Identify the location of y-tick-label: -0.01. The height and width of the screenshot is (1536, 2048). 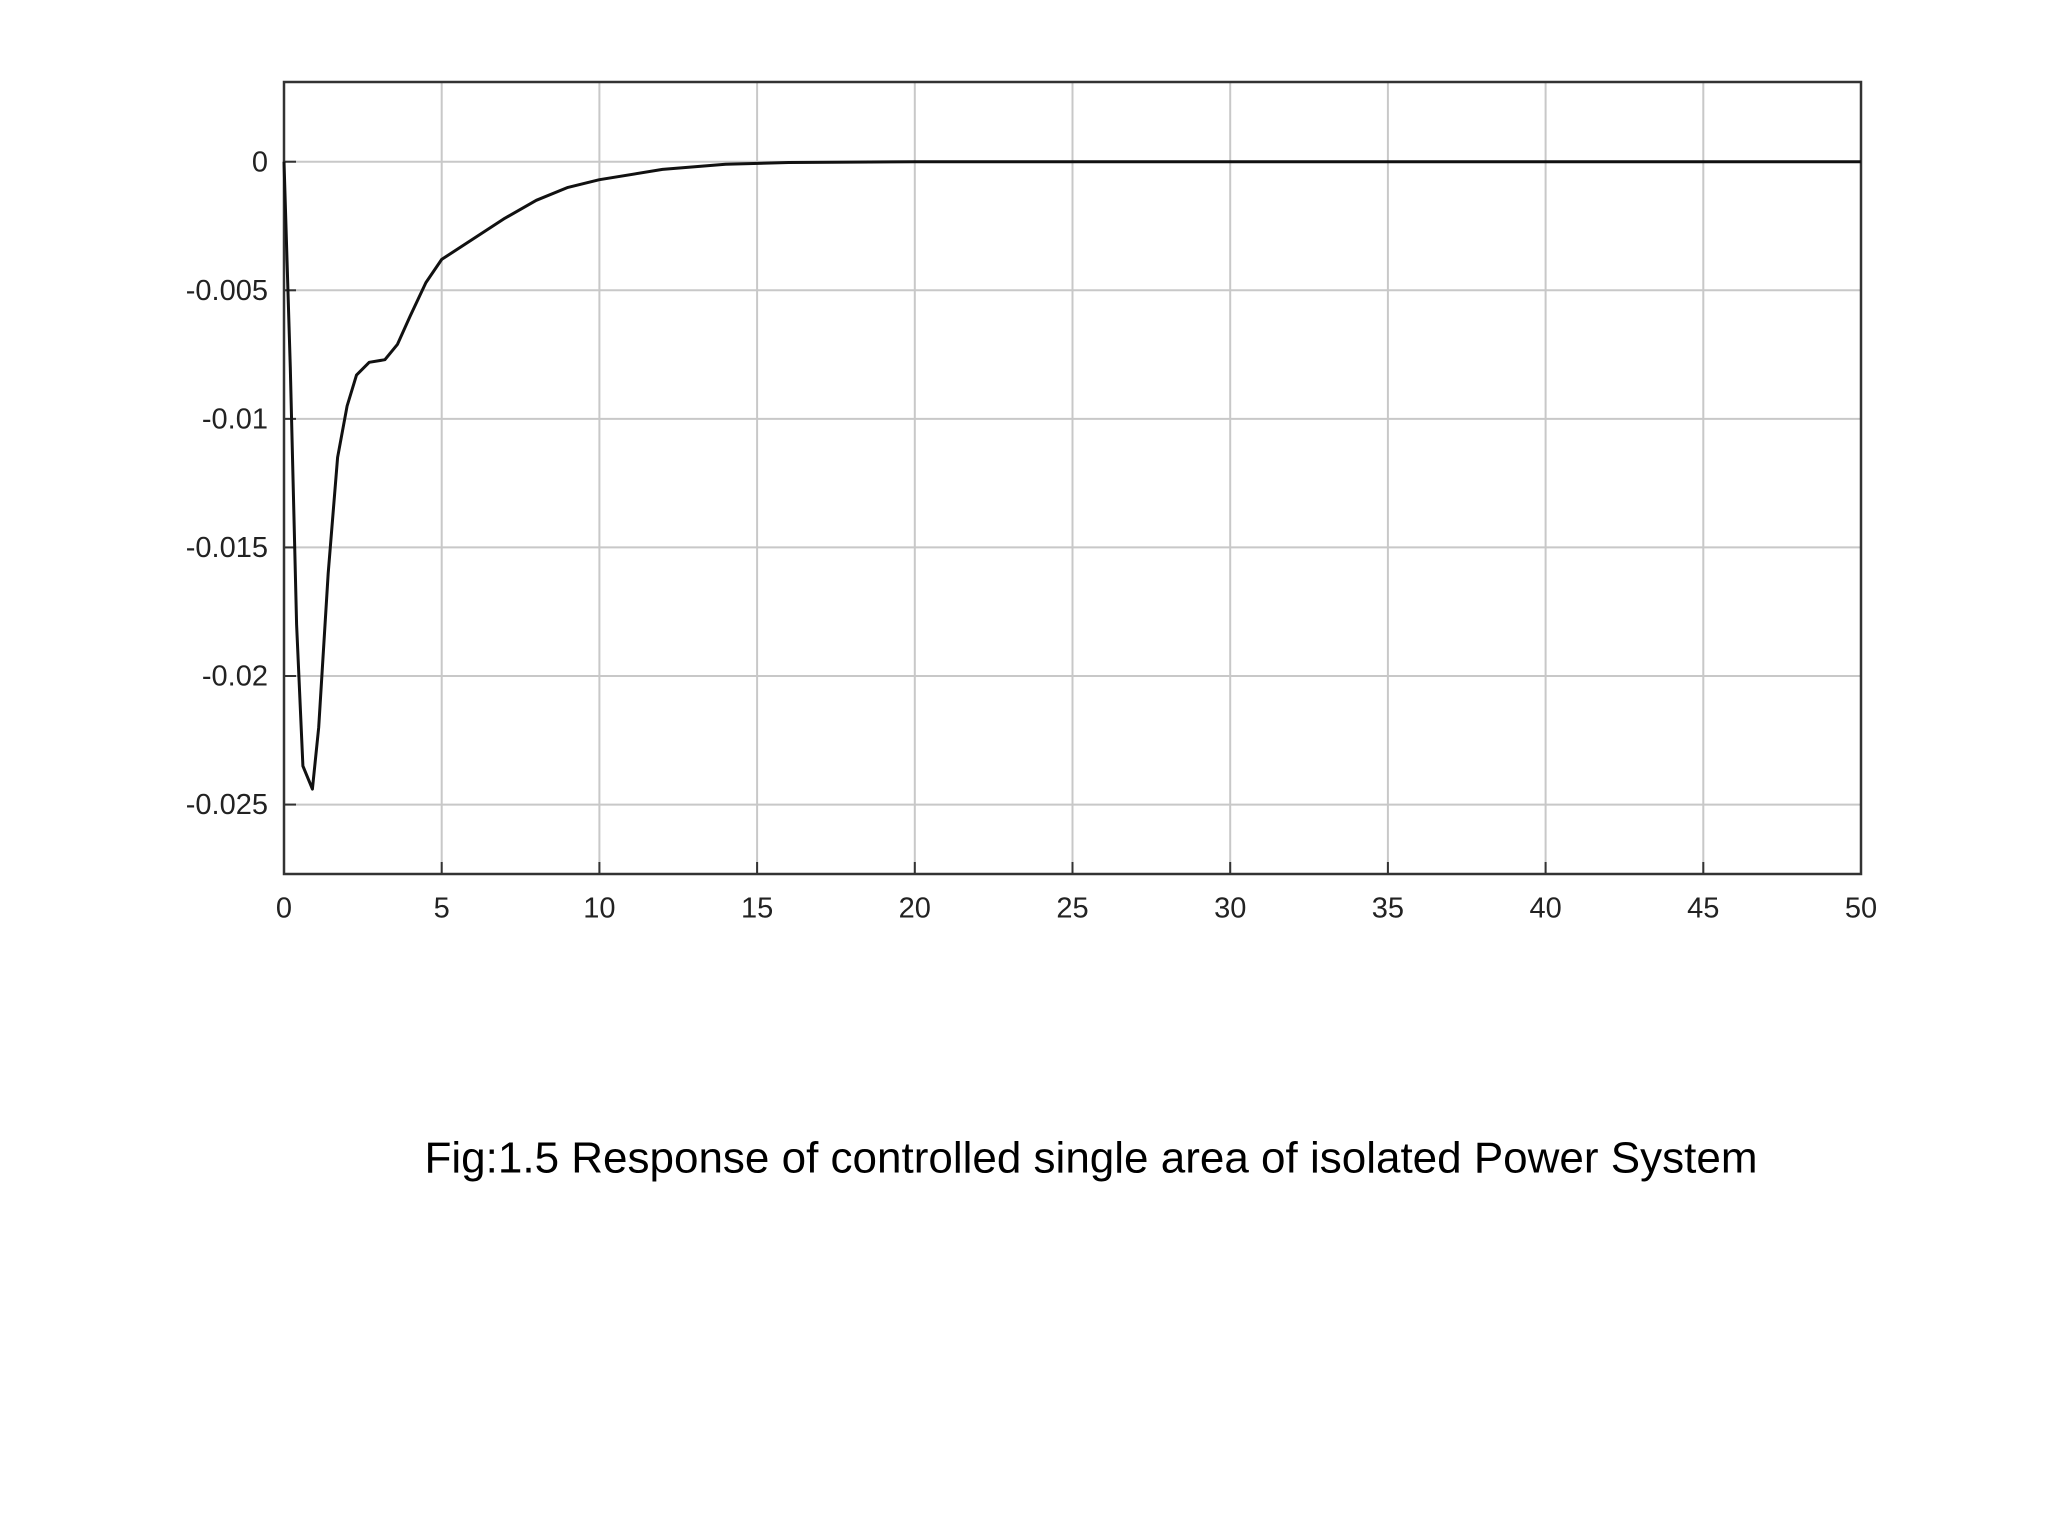
(235, 420).